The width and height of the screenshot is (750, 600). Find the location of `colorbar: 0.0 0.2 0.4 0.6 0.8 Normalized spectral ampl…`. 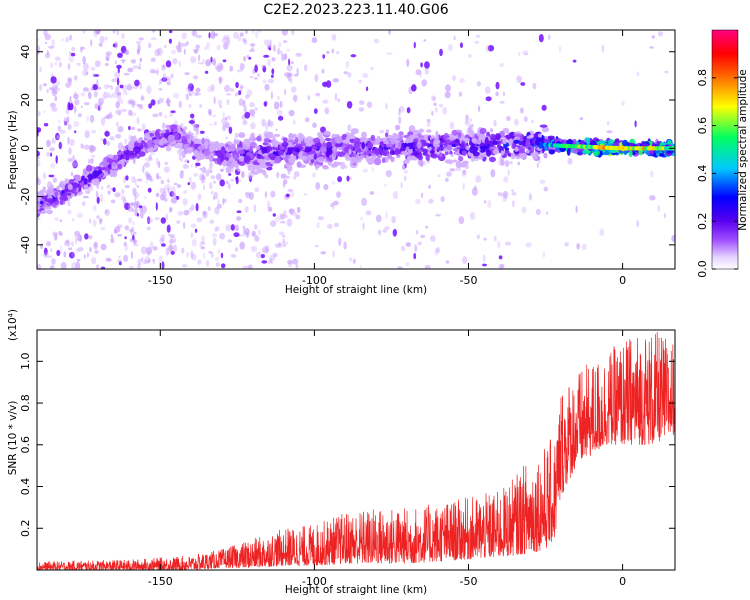

colorbar: 0.0 0.2 0.4 0.6 0.8 Normalized spectral ampl… is located at coordinates (722, 153).